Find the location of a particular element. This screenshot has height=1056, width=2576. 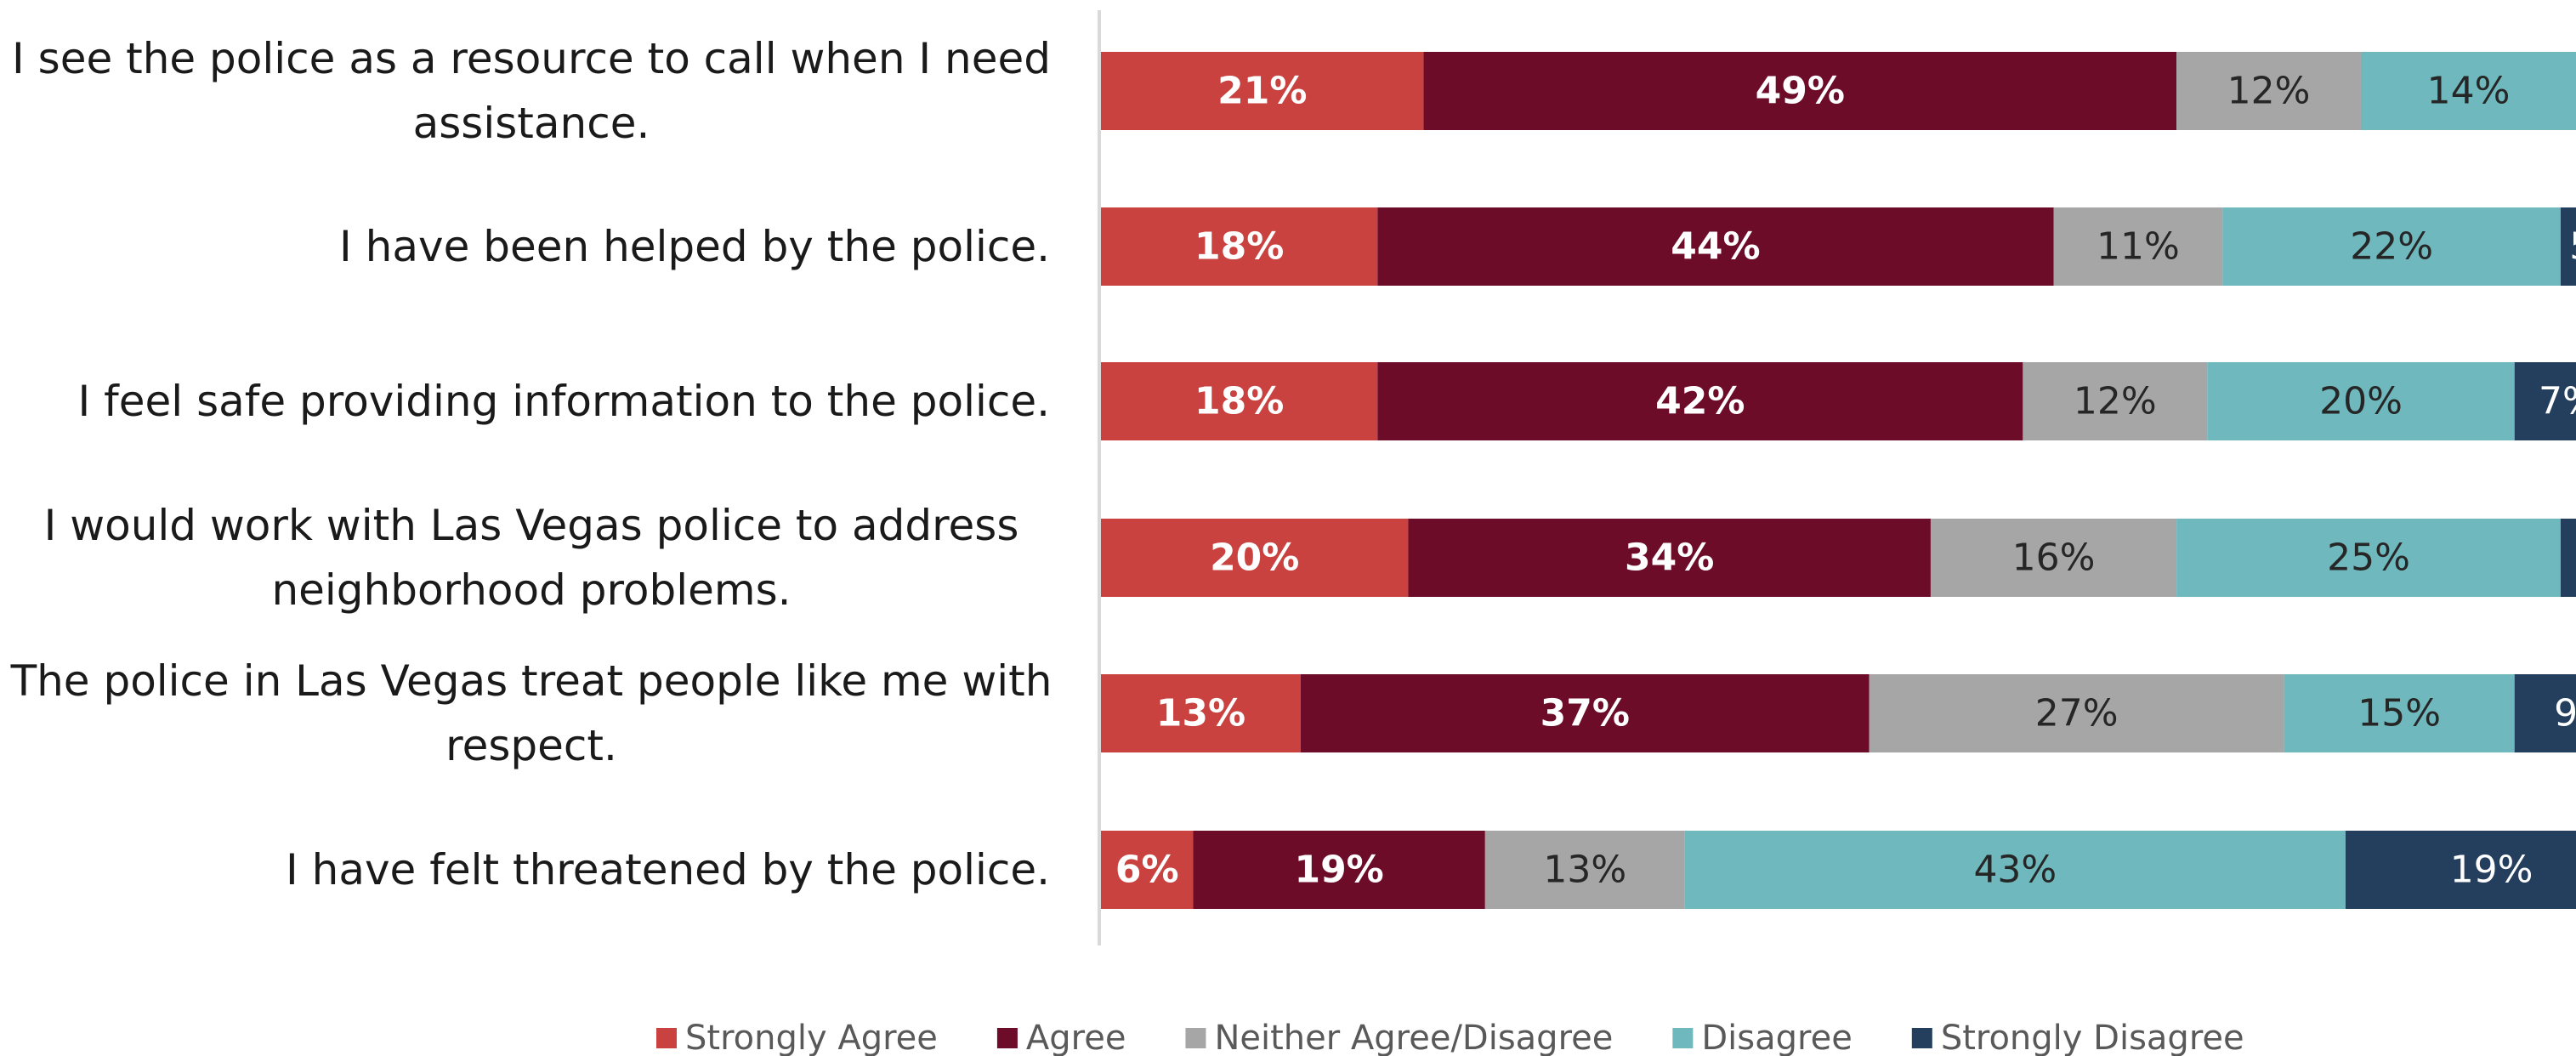

data-label: 21% is located at coordinates (1262, 91).